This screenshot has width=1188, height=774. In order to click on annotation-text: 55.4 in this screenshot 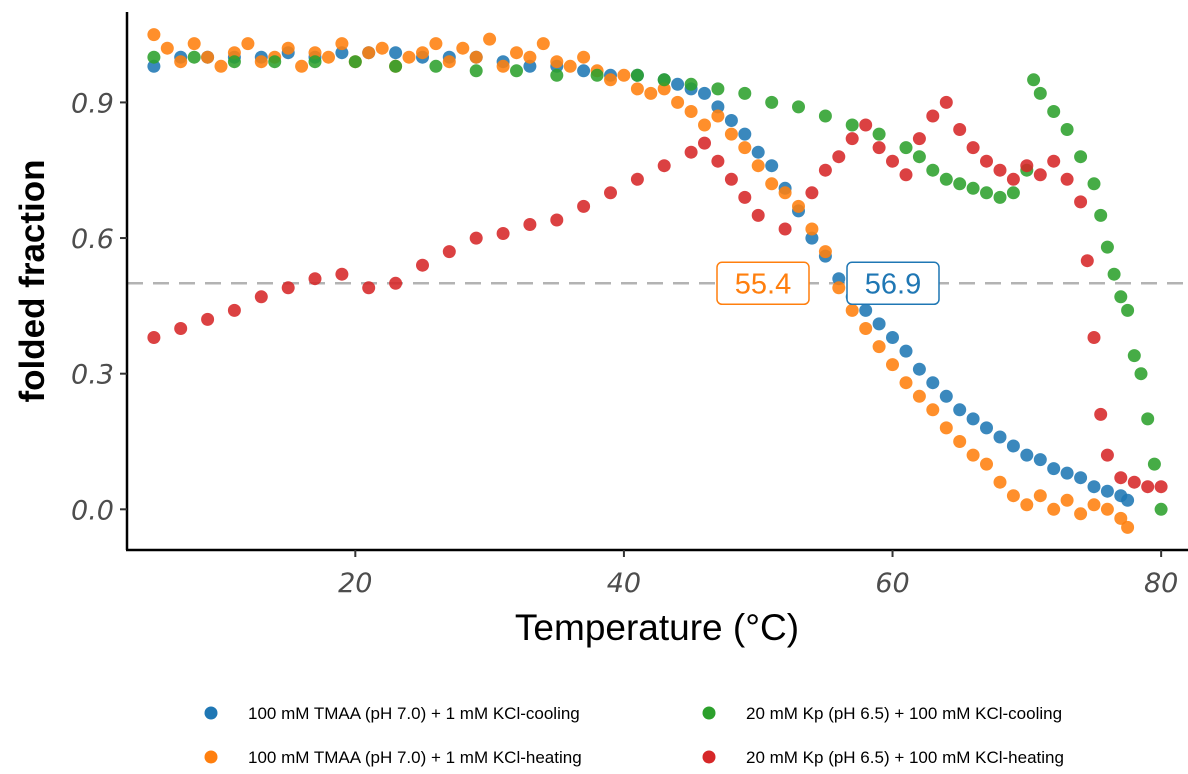, I will do `click(763, 284)`.